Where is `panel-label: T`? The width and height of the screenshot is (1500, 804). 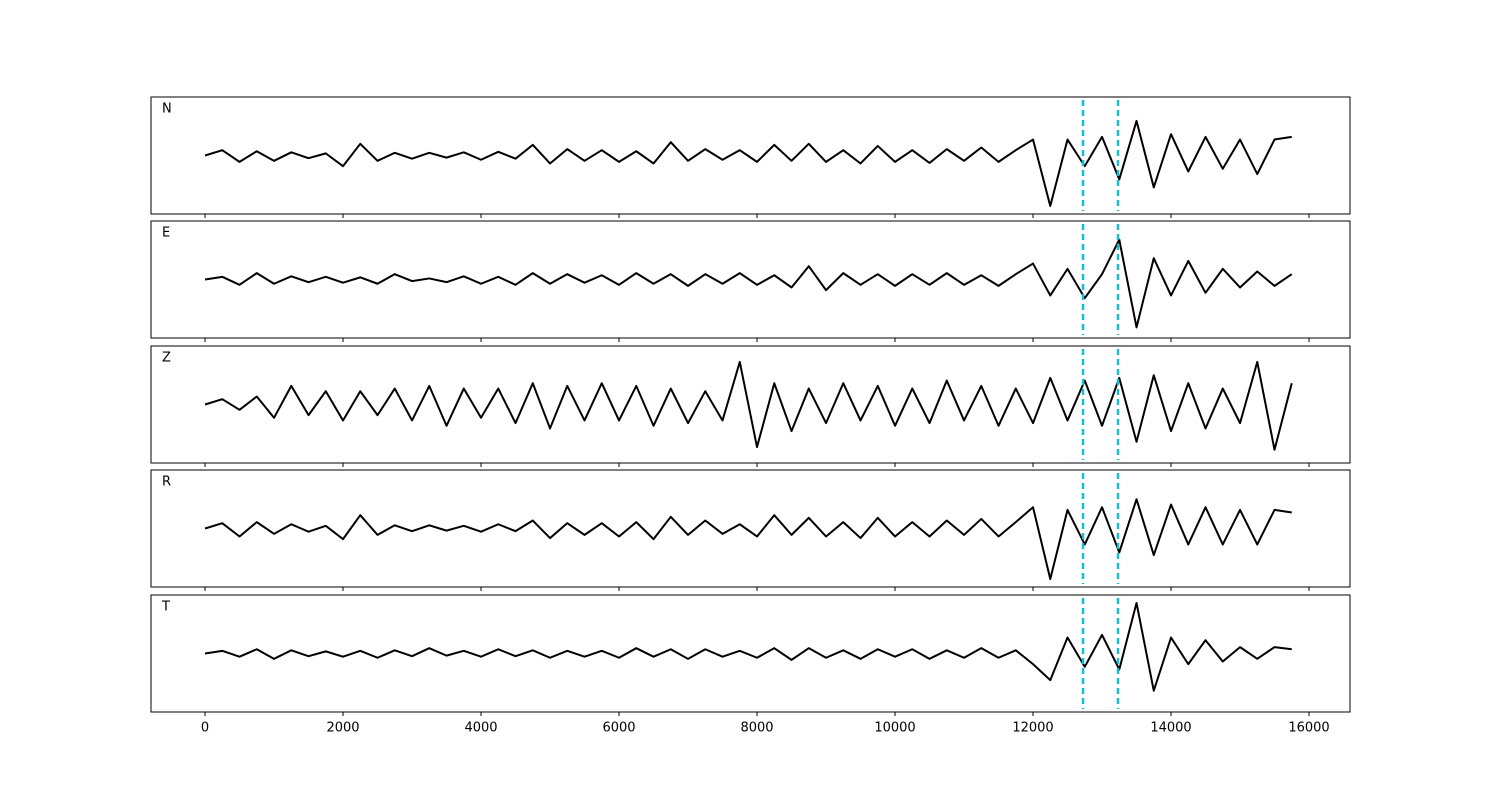 panel-label: T is located at coordinates (165, 607).